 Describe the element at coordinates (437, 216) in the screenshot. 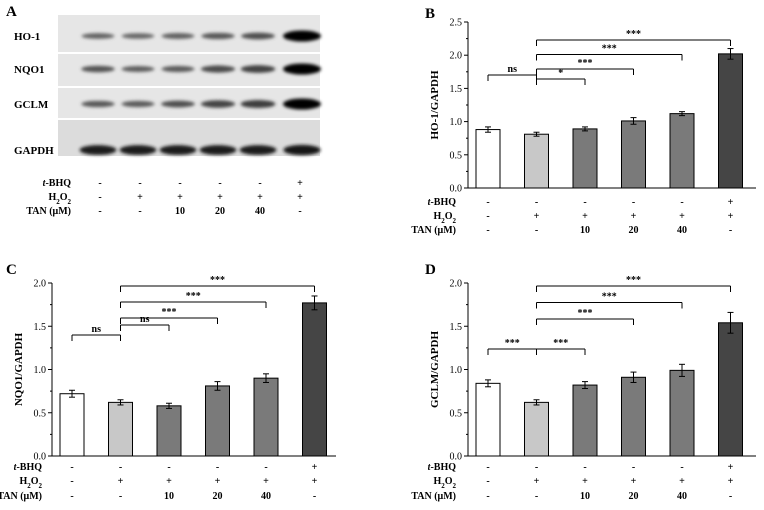

I see `condition-label-B-1-part-0: H` at that location.